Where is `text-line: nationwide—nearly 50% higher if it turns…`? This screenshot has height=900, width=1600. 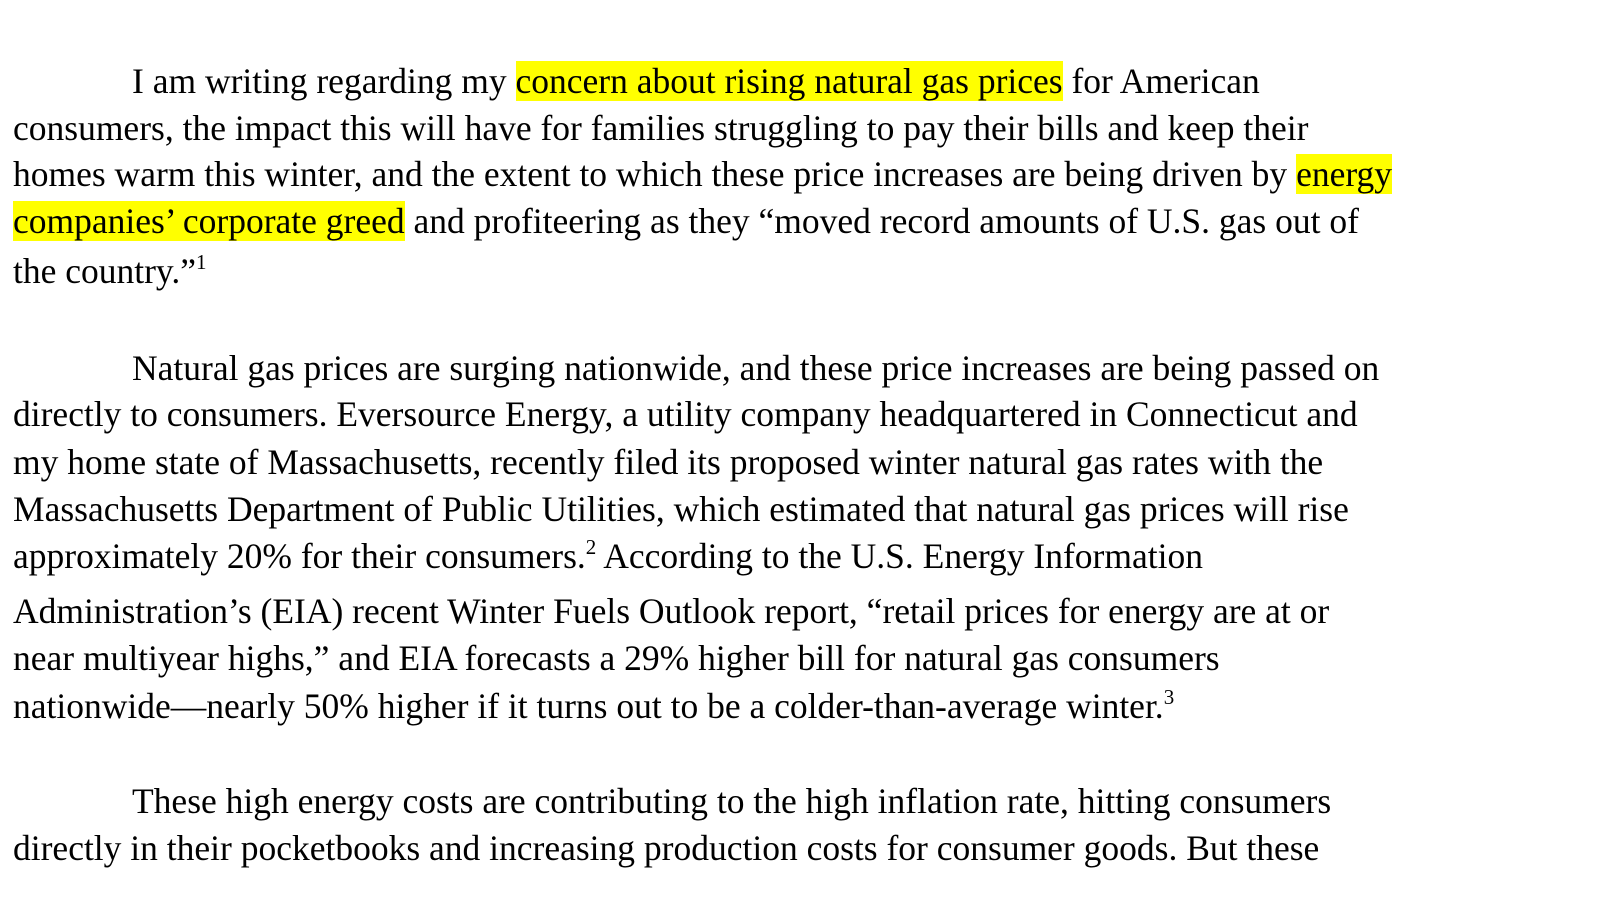
text-line: nationwide—nearly 50% higher if it turns… is located at coordinates (593, 706).